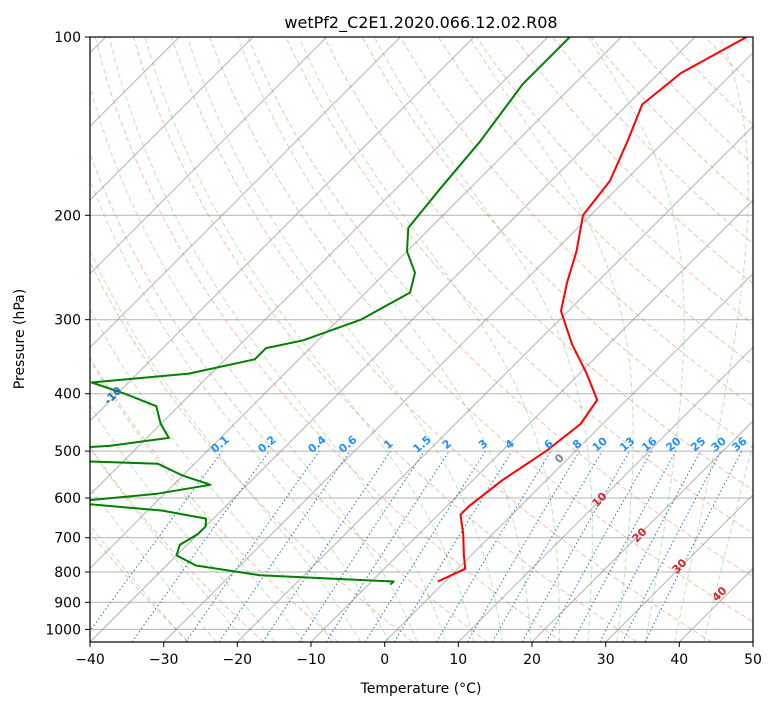  I want to click on x-tick-label: −40, so click(90, 660).